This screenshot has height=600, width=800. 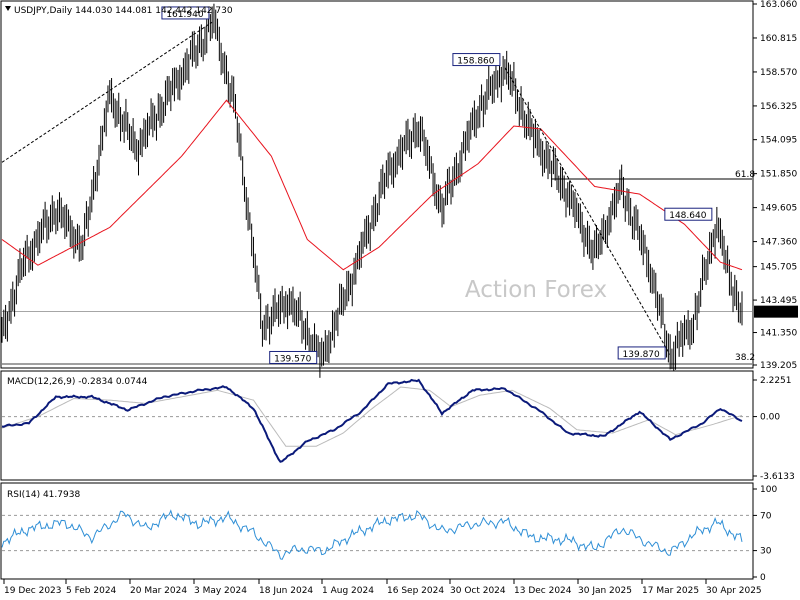 I want to click on date-axis-label: 13 Dec 2024, so click(x=543, y=591).